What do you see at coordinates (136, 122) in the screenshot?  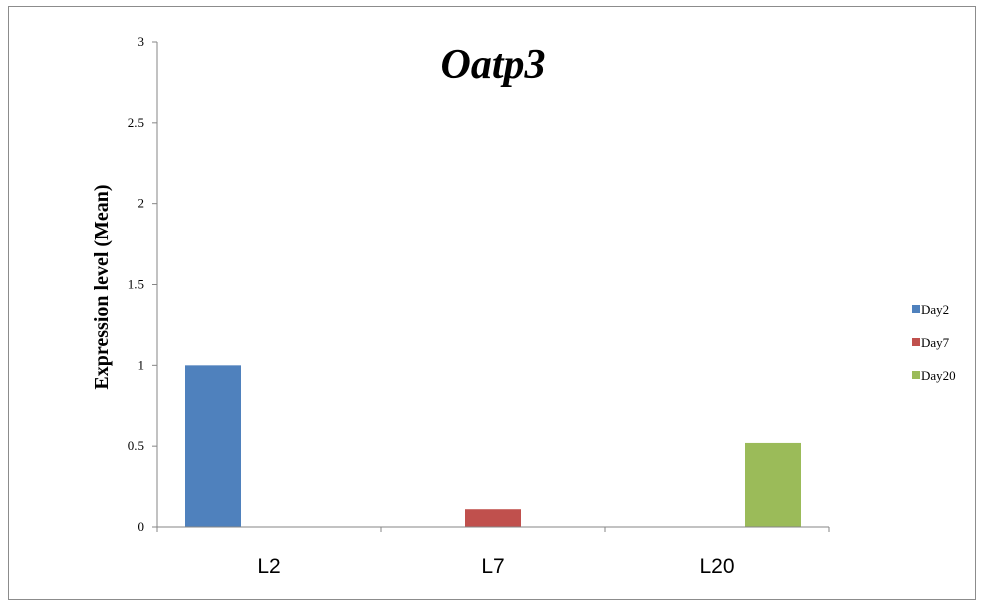 I see `y-tick-label: 2.5` at bounding box center [136, 122].